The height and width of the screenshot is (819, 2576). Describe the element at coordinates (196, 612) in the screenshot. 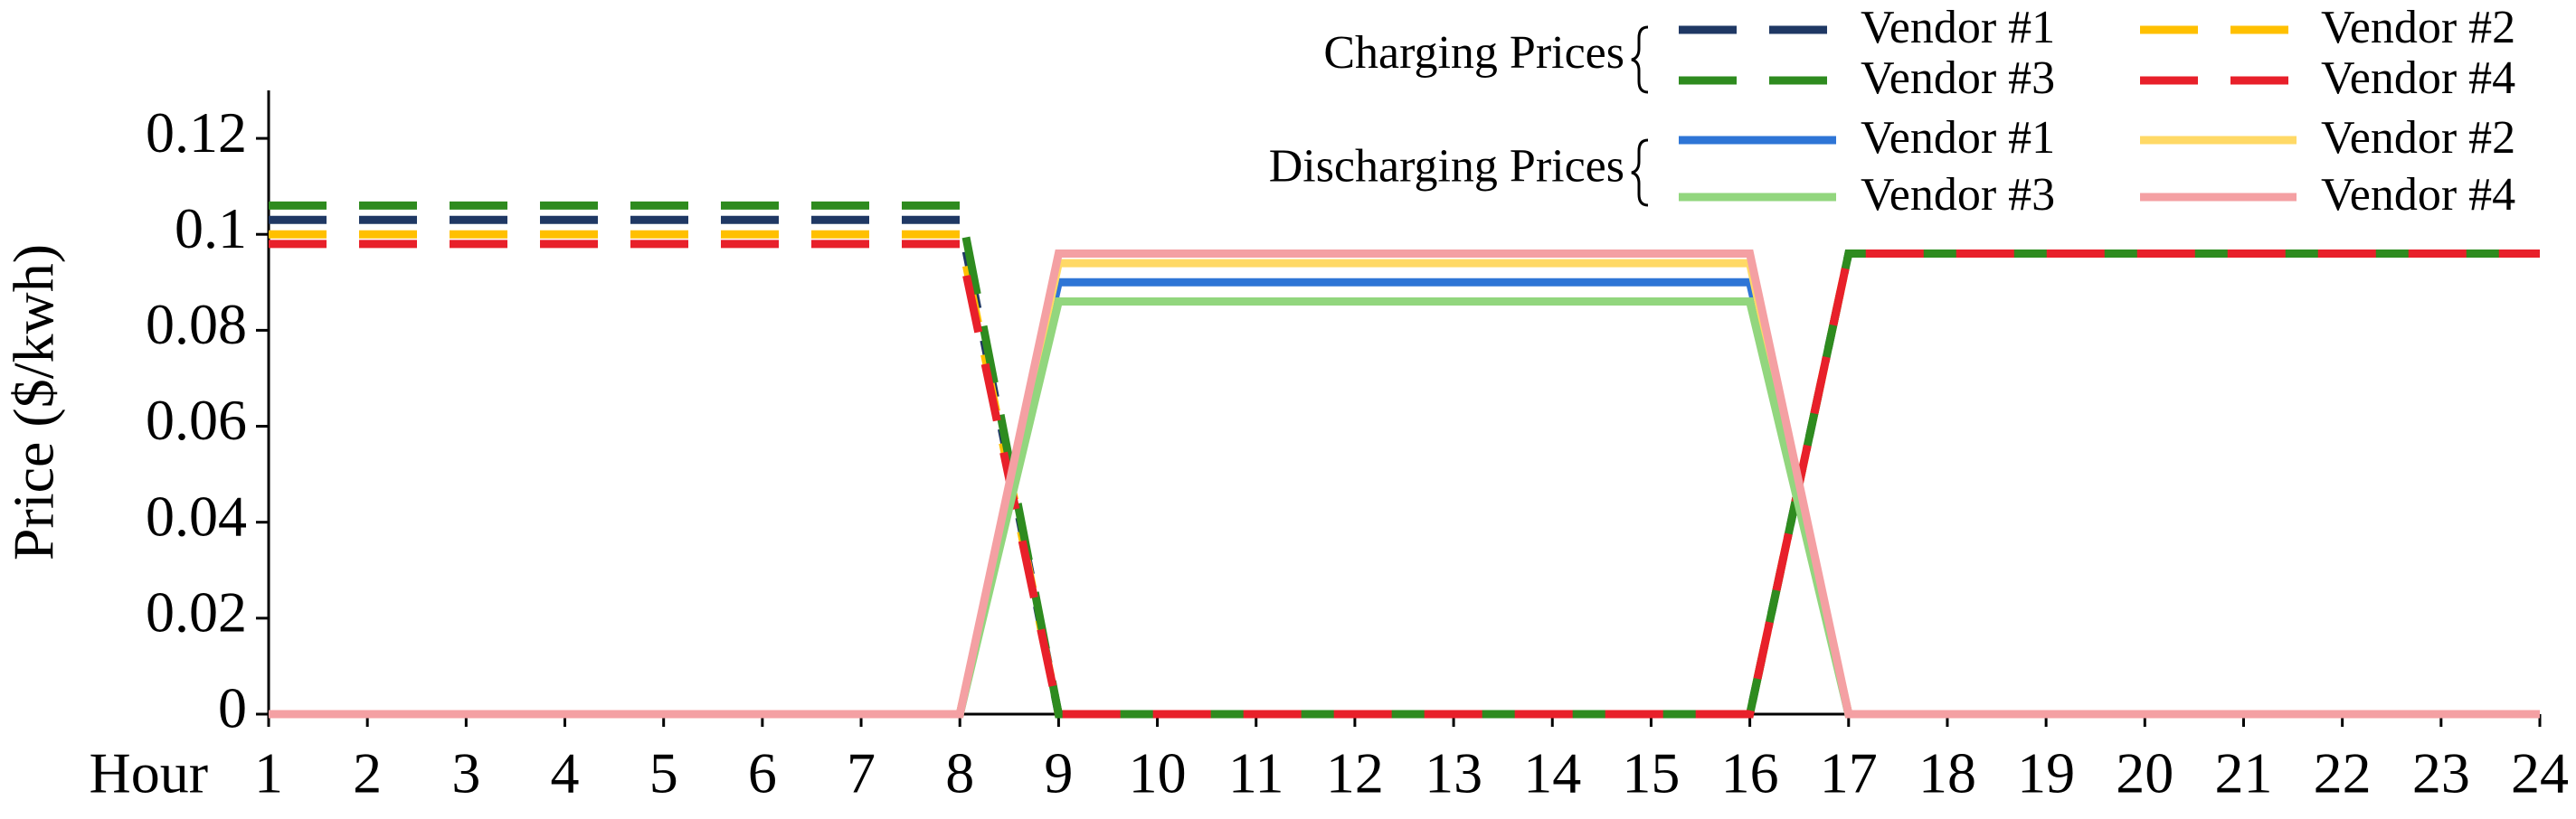

I see `y-tick-label: 0.02` at that location.